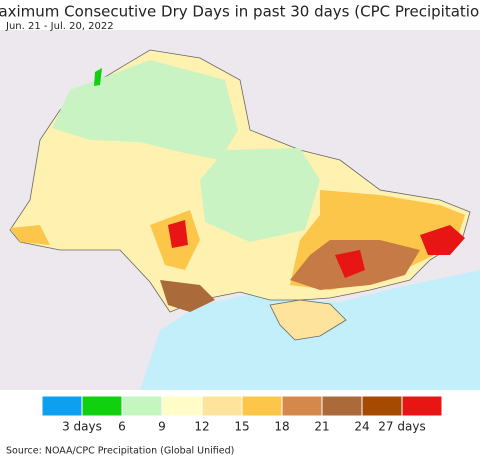 The image size is (480, 460). Describe the element at coordinates (361, 427) in the screenshot. I see `legend-label: 24` at that location.